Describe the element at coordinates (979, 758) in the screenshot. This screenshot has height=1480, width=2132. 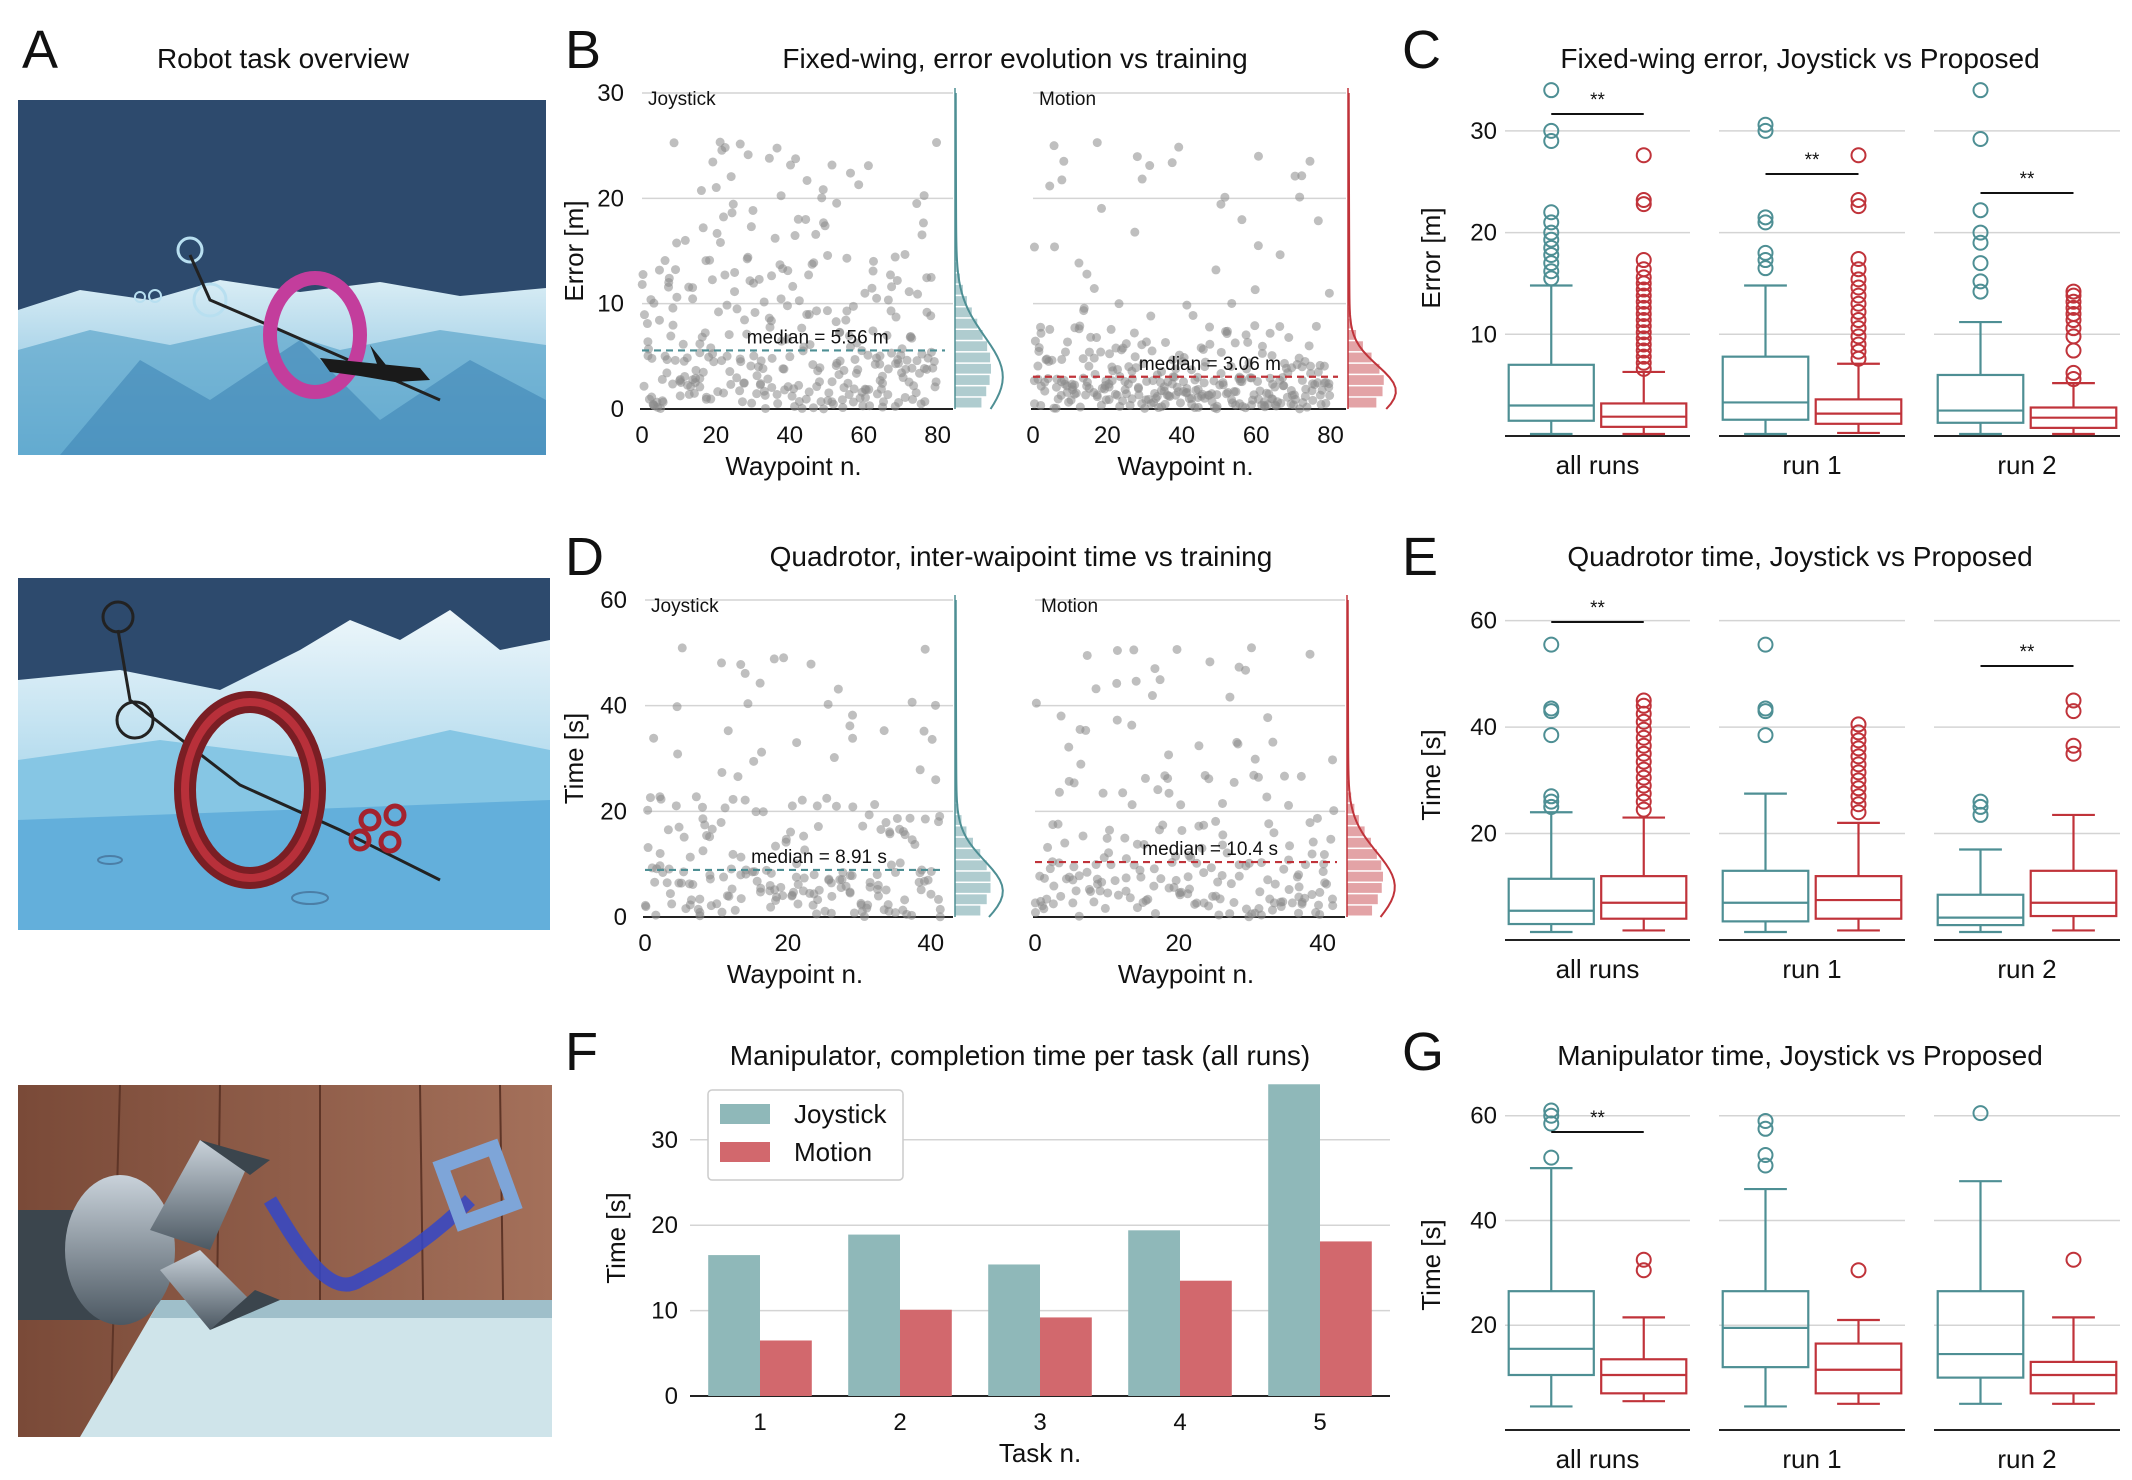
I see `density-curve` at that location.